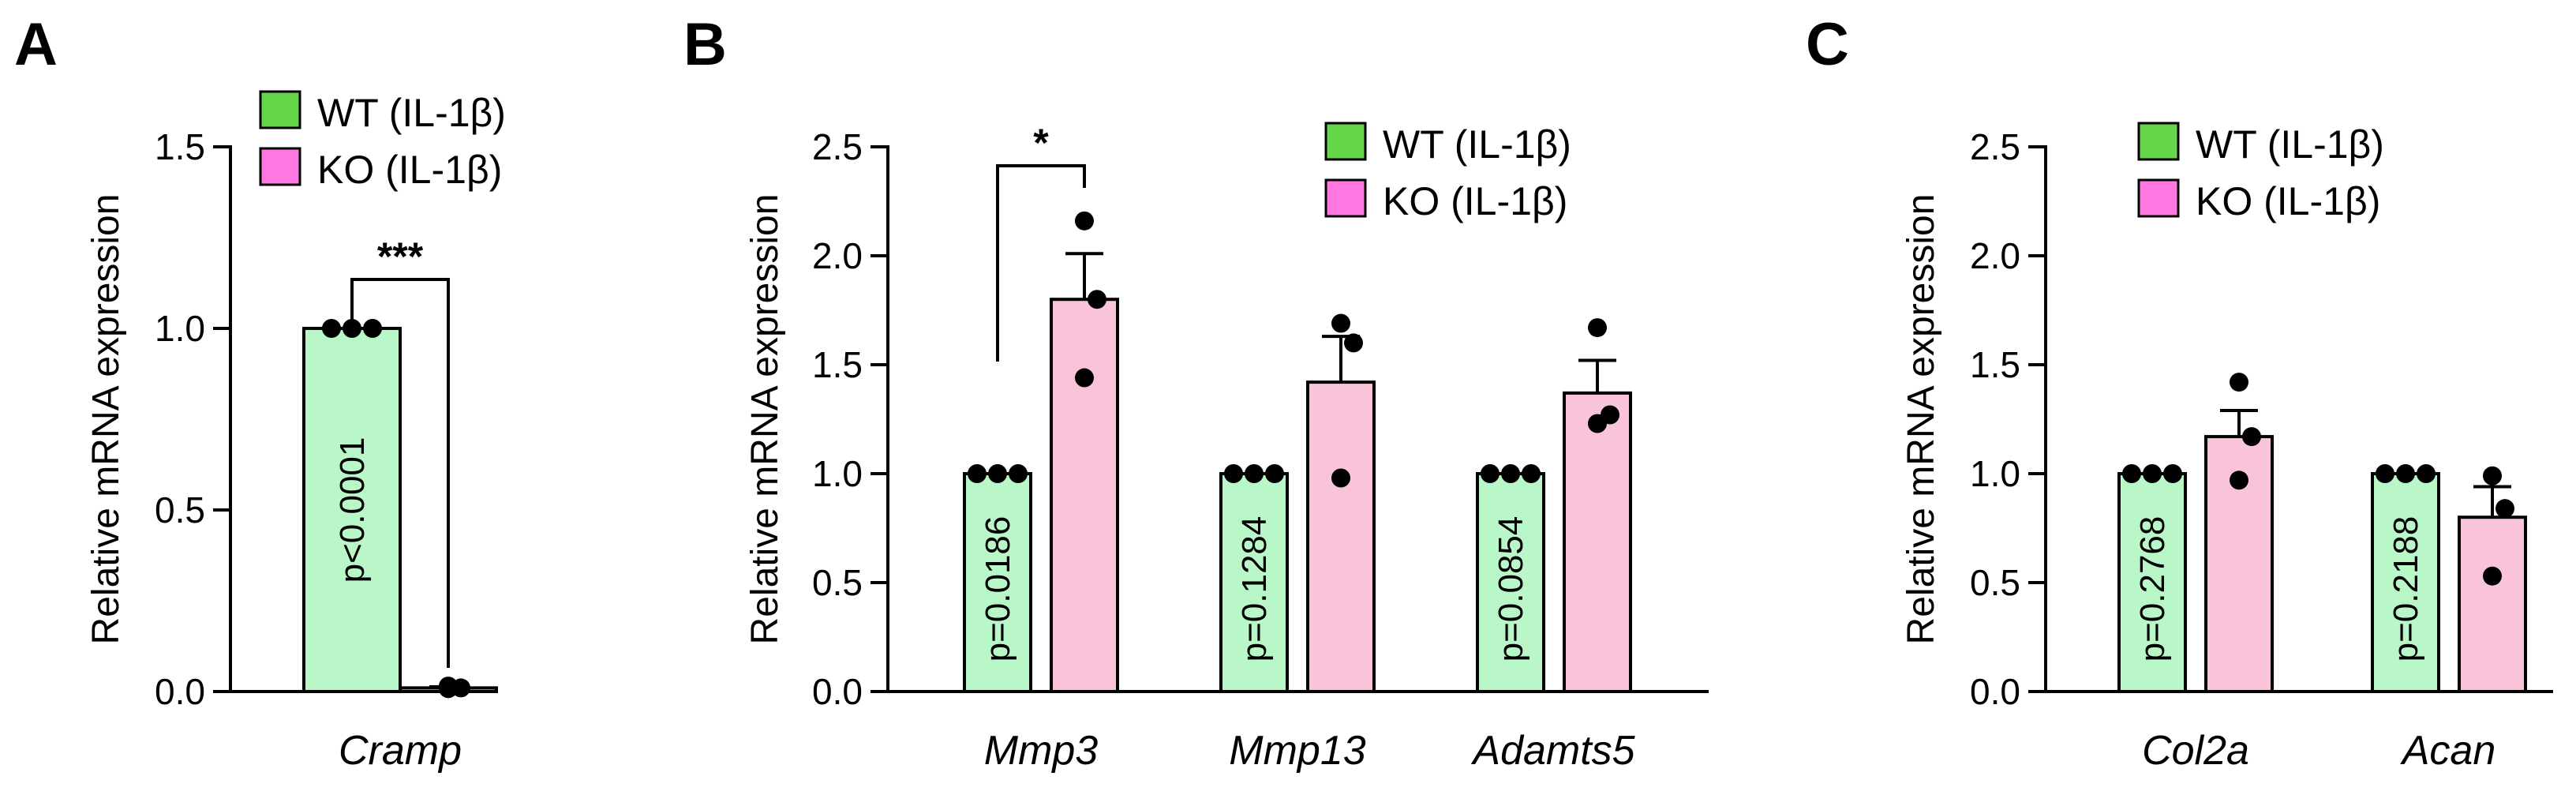  What do you see at coordinates (2152, 589) in the screenshot?
I see `p-value-label: p=0.2768` at bounding box center [2152, 589].